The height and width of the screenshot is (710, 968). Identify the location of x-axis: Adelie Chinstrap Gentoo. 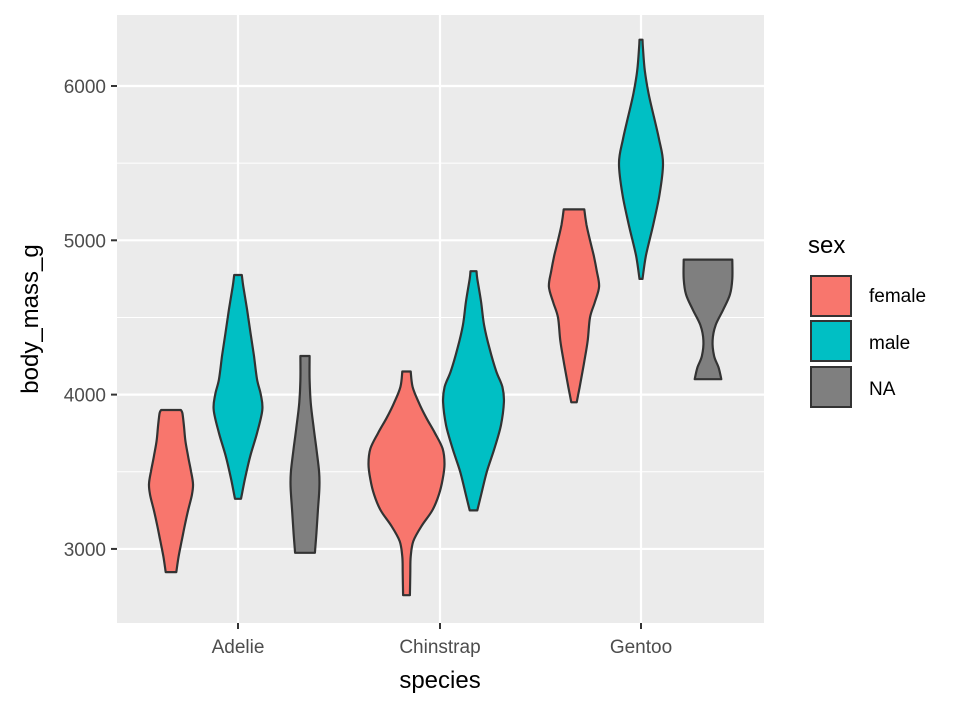
(442, 640).